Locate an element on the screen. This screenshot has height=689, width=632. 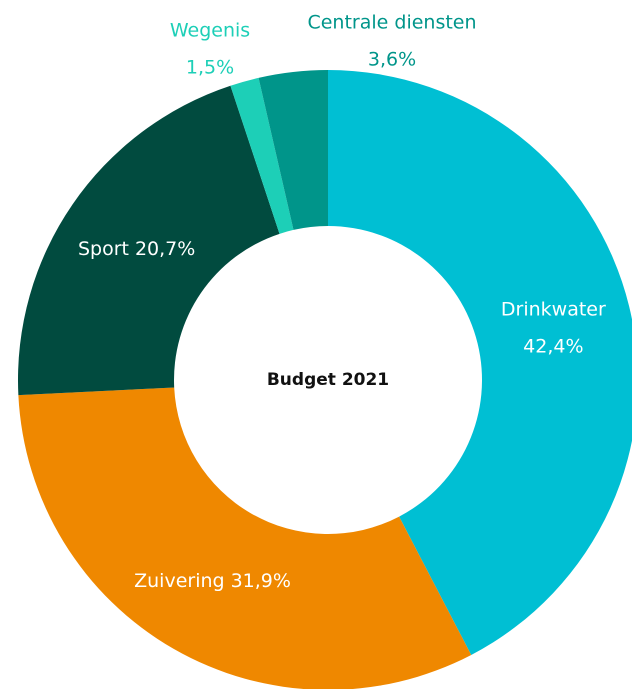
slice-label: Zuivering 31,9% is located at coordinates (212, 581).